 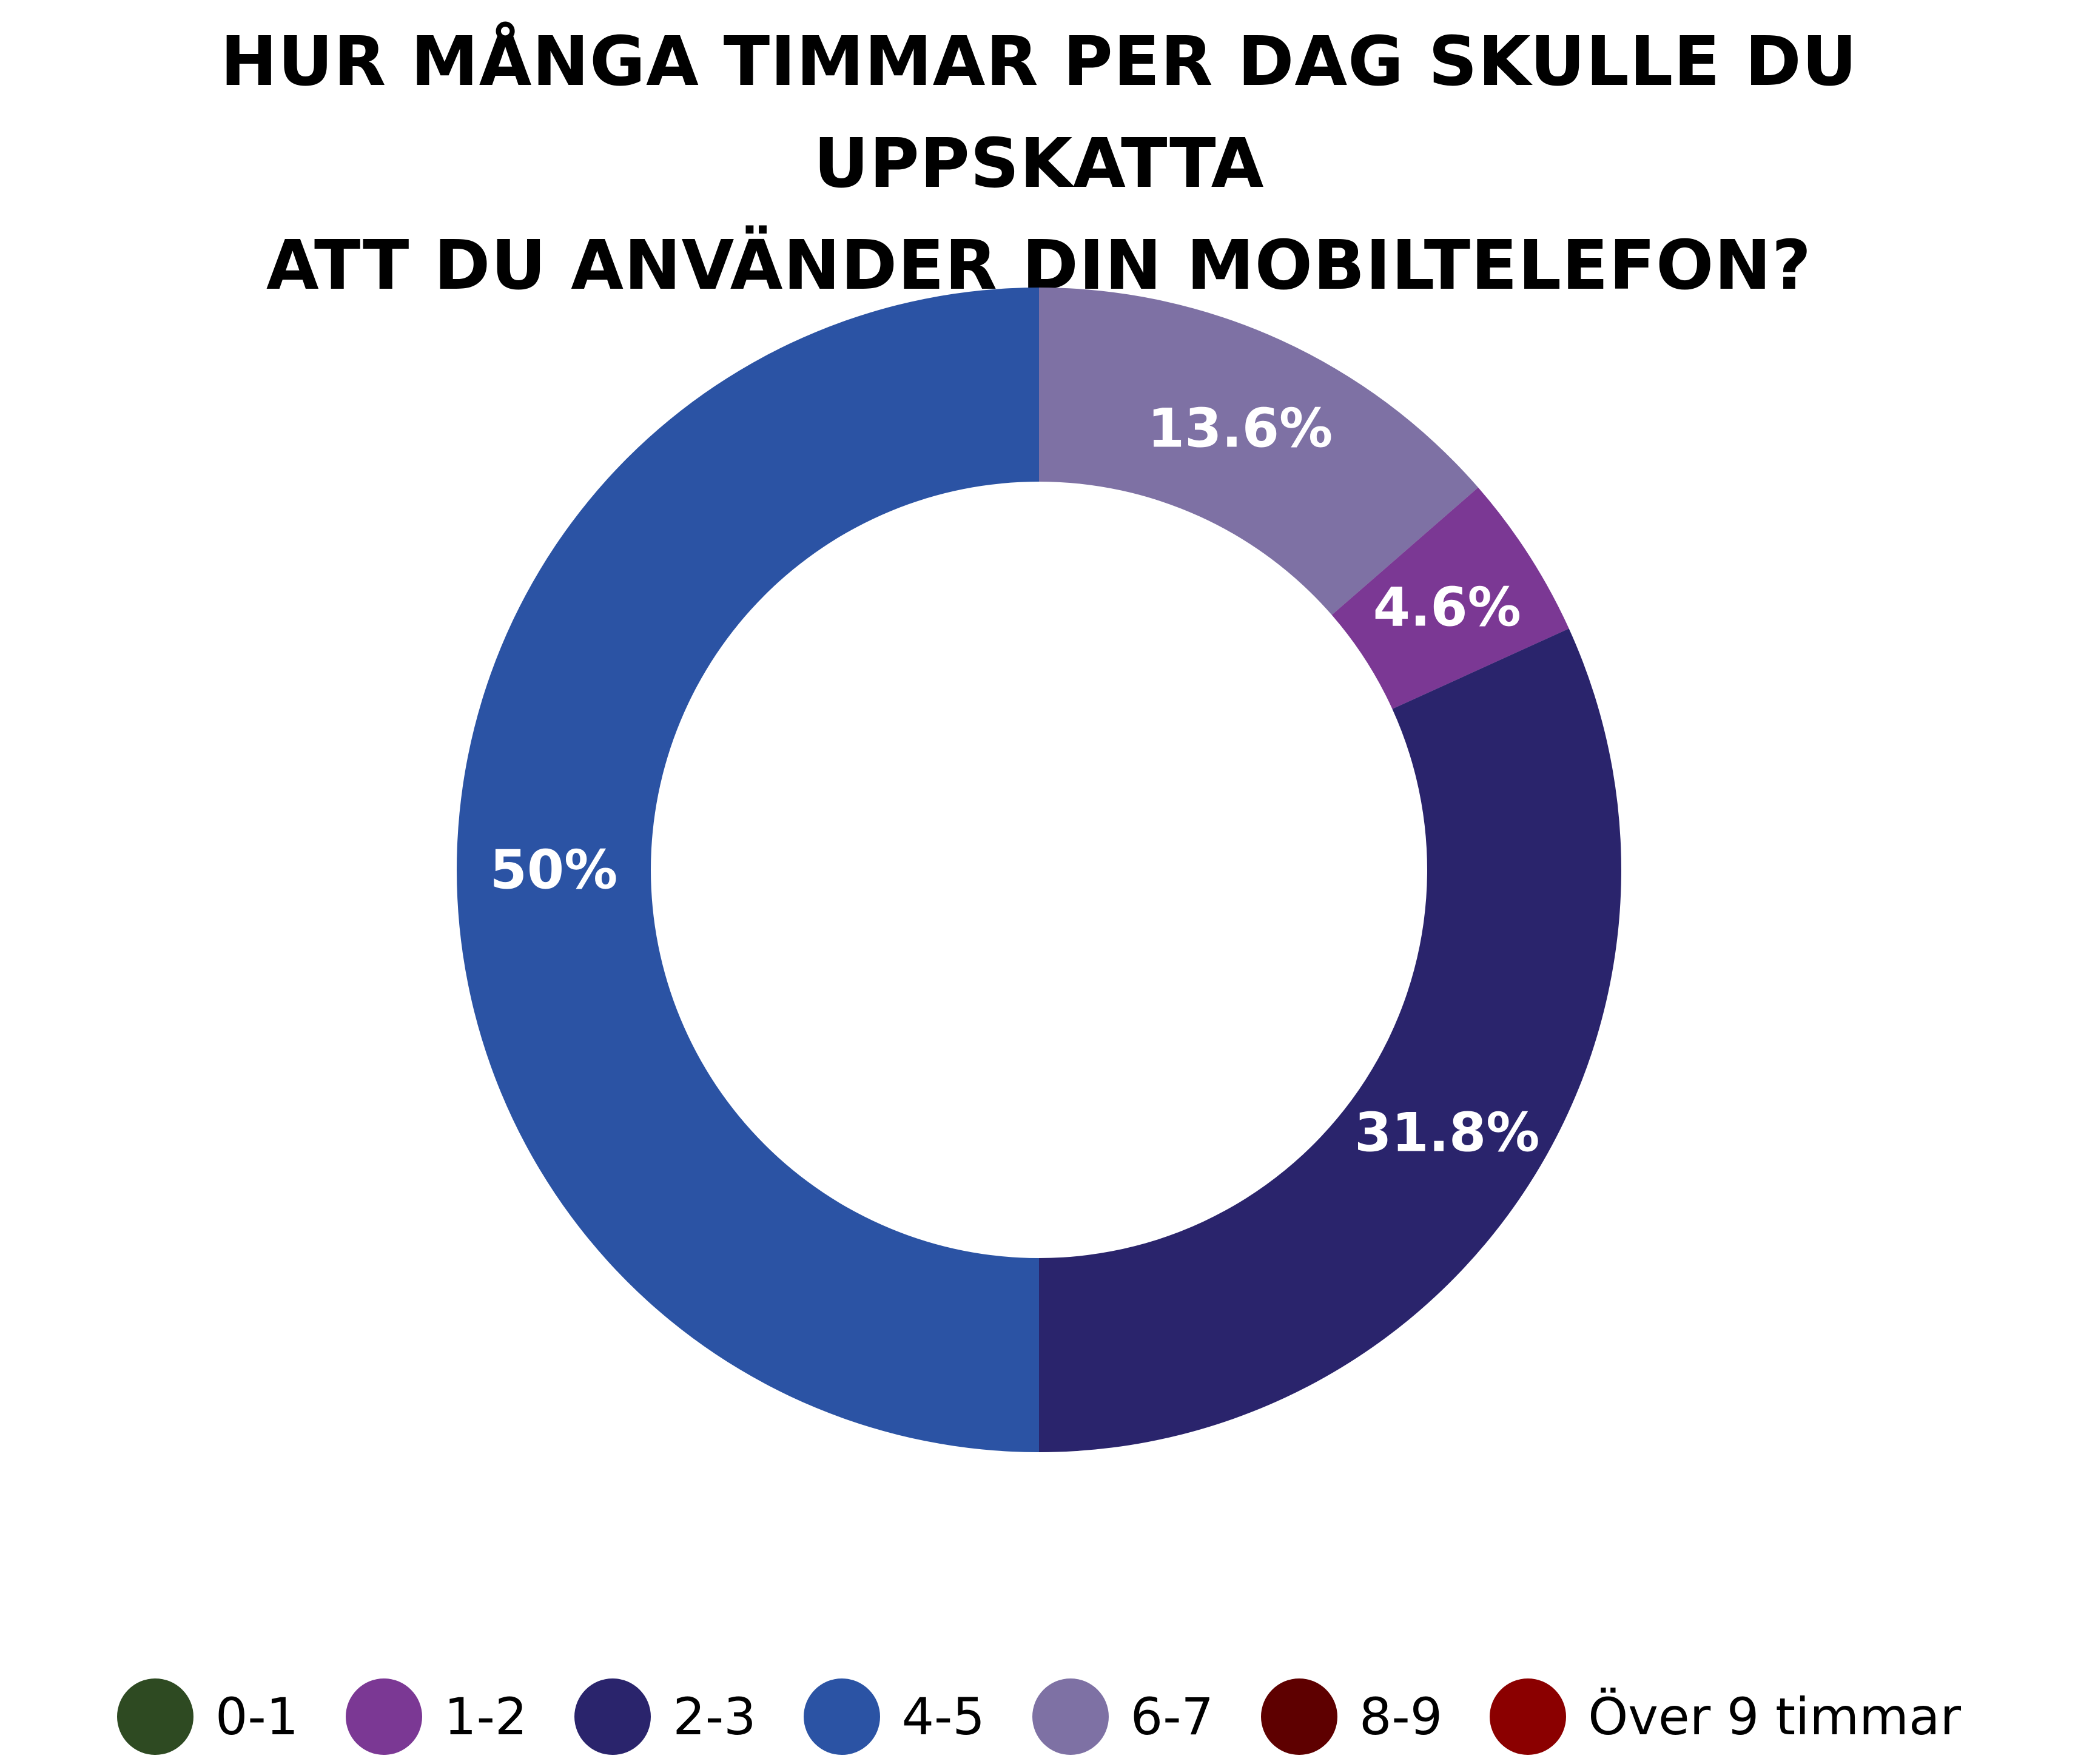 What do you see at coordinates (894, 1716) in the screenshot?
I see `legend-item-4-5: 4-5` at bounding box center [894, 1716].